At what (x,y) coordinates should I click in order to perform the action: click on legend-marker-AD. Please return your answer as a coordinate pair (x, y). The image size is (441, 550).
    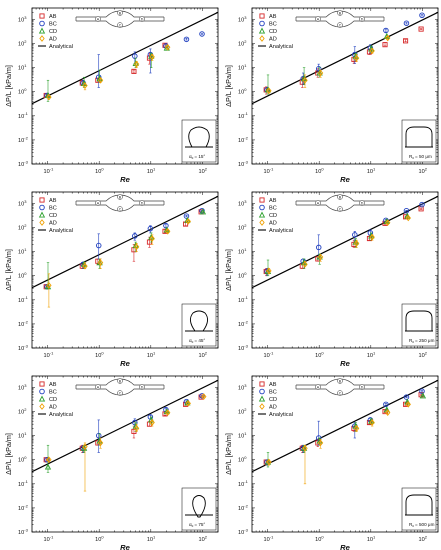
    Looking at the image, I should click on (262, 38).